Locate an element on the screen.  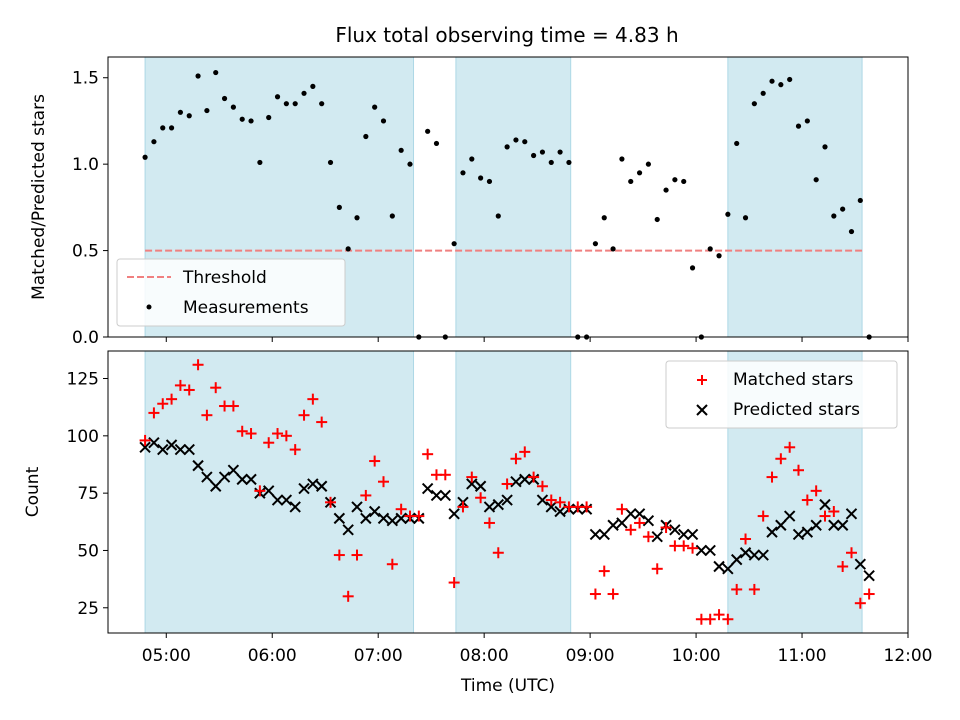
y-tick-label: 75 is located at coordinates (88, 494).